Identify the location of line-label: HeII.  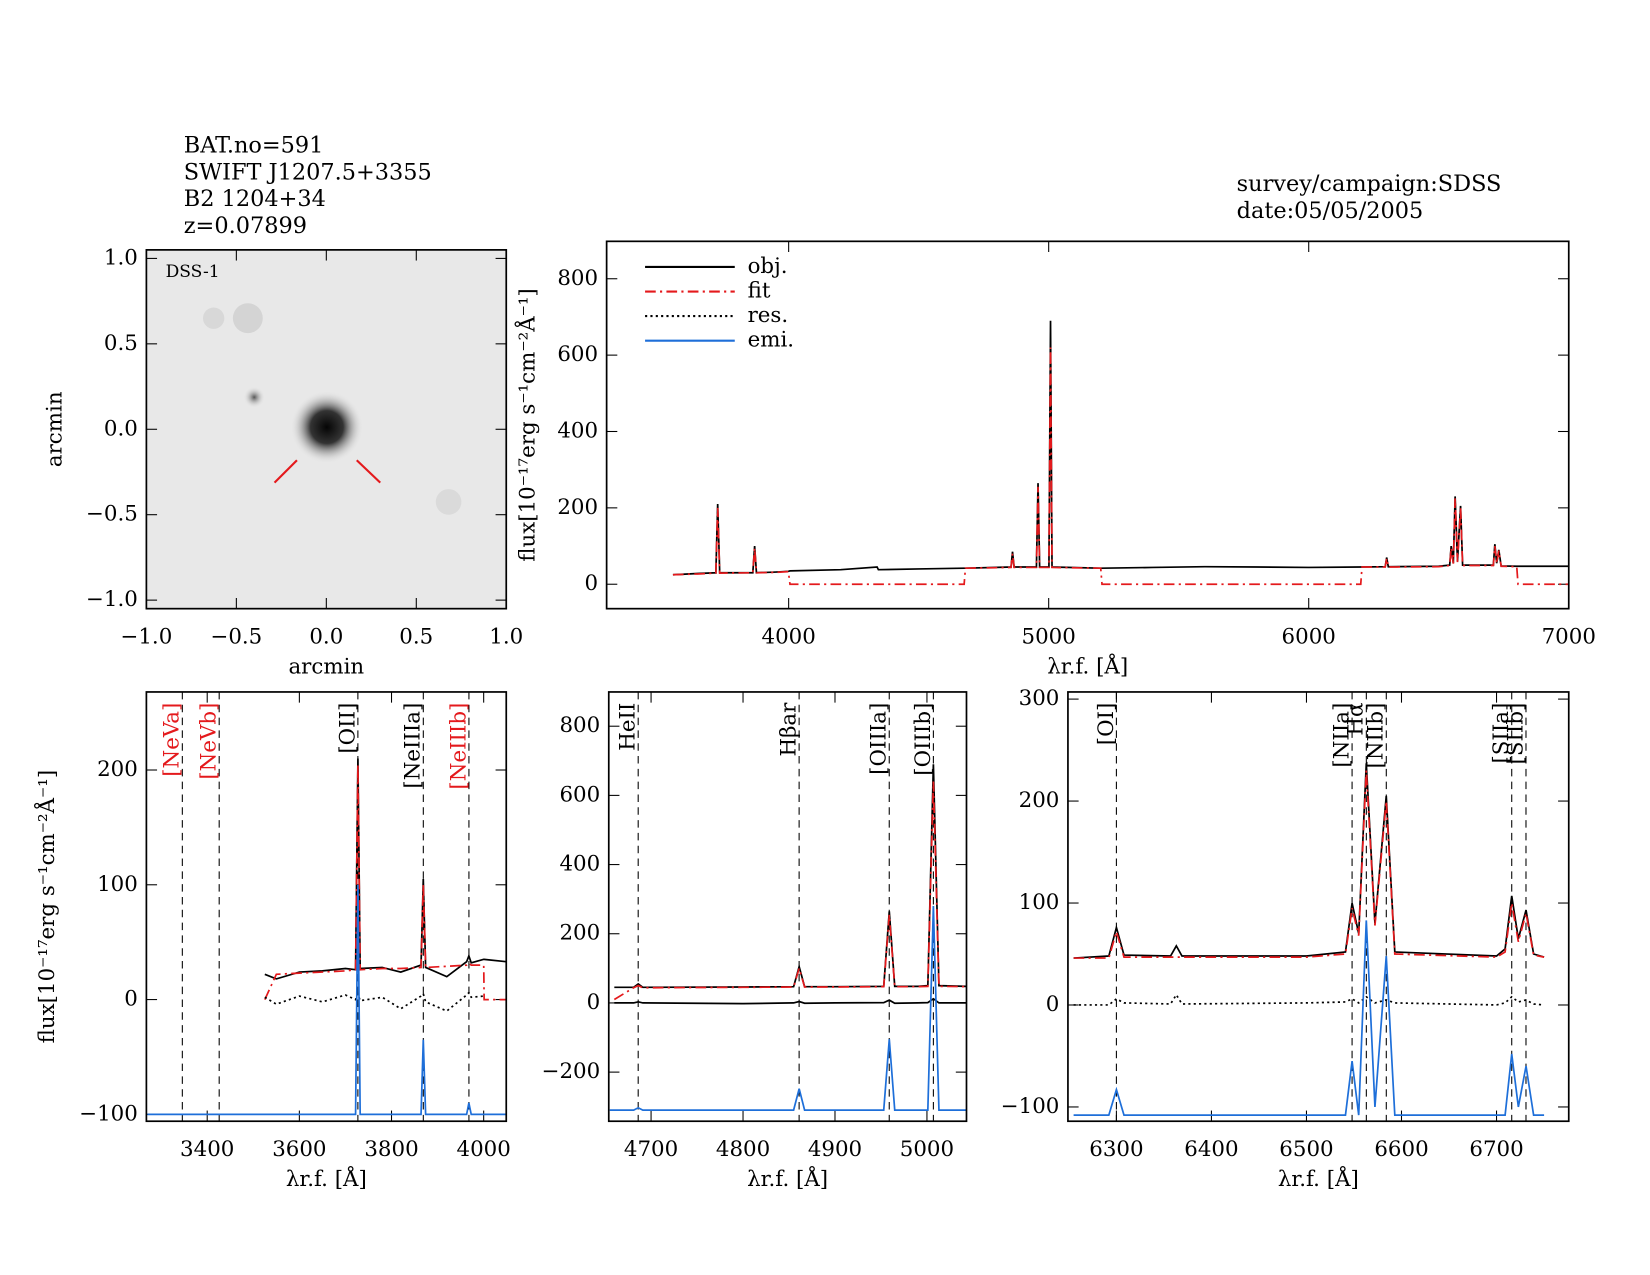
(628, 727).